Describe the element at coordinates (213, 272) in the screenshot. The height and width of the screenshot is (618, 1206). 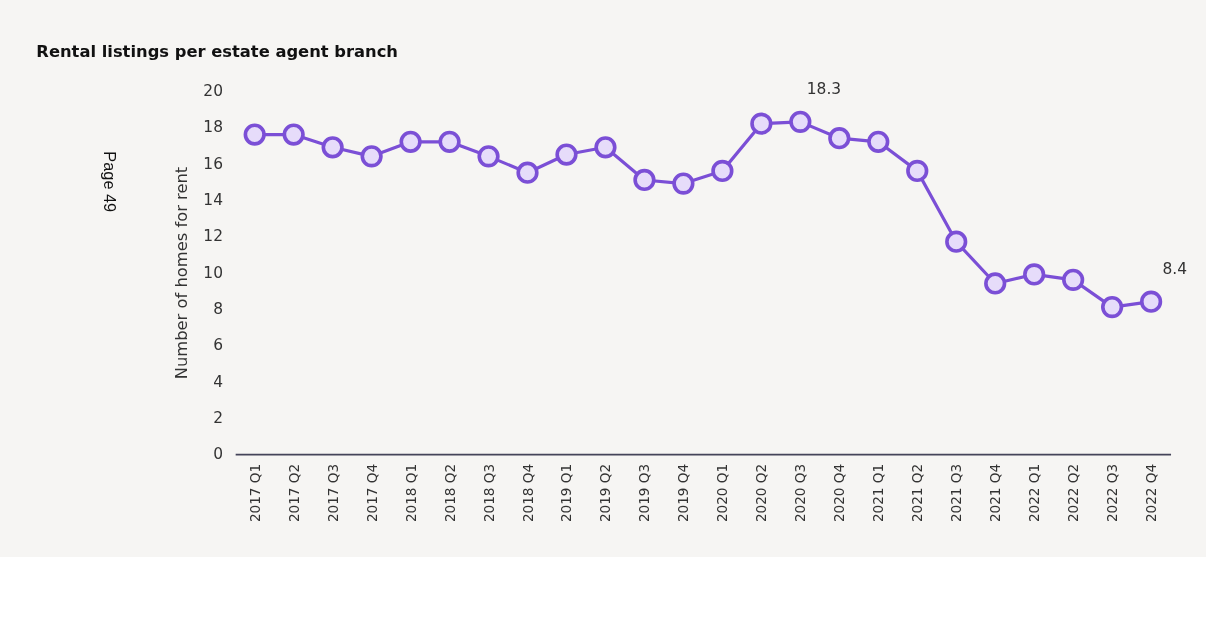
I see `y-tick-label: 10` at that location.